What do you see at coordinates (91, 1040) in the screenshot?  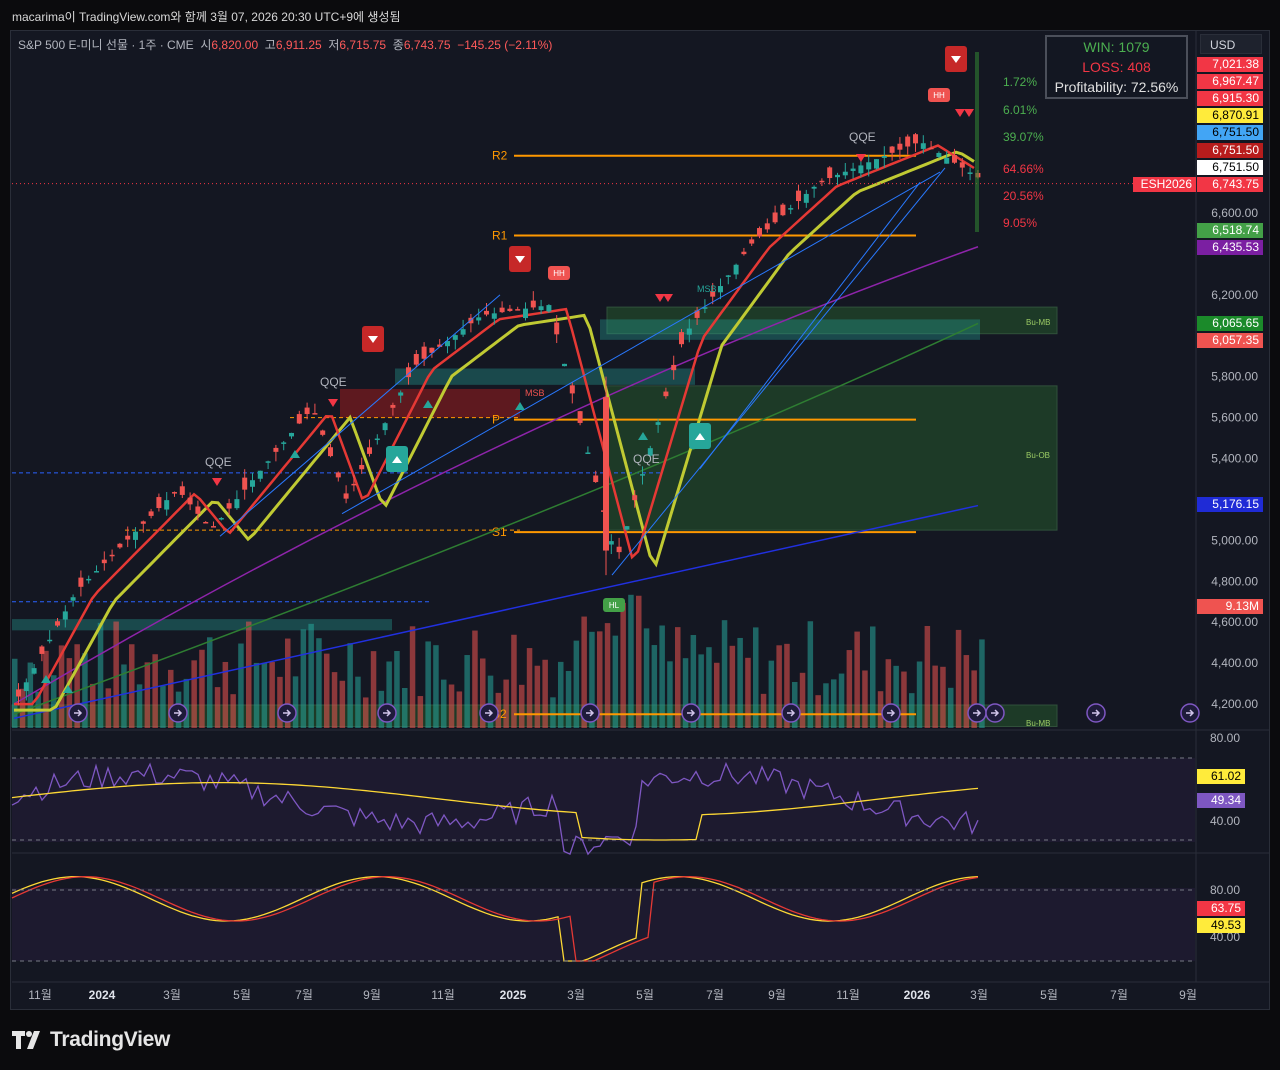 I see `tradingview-logo: TradingView` at bounding box center [91, 1040].